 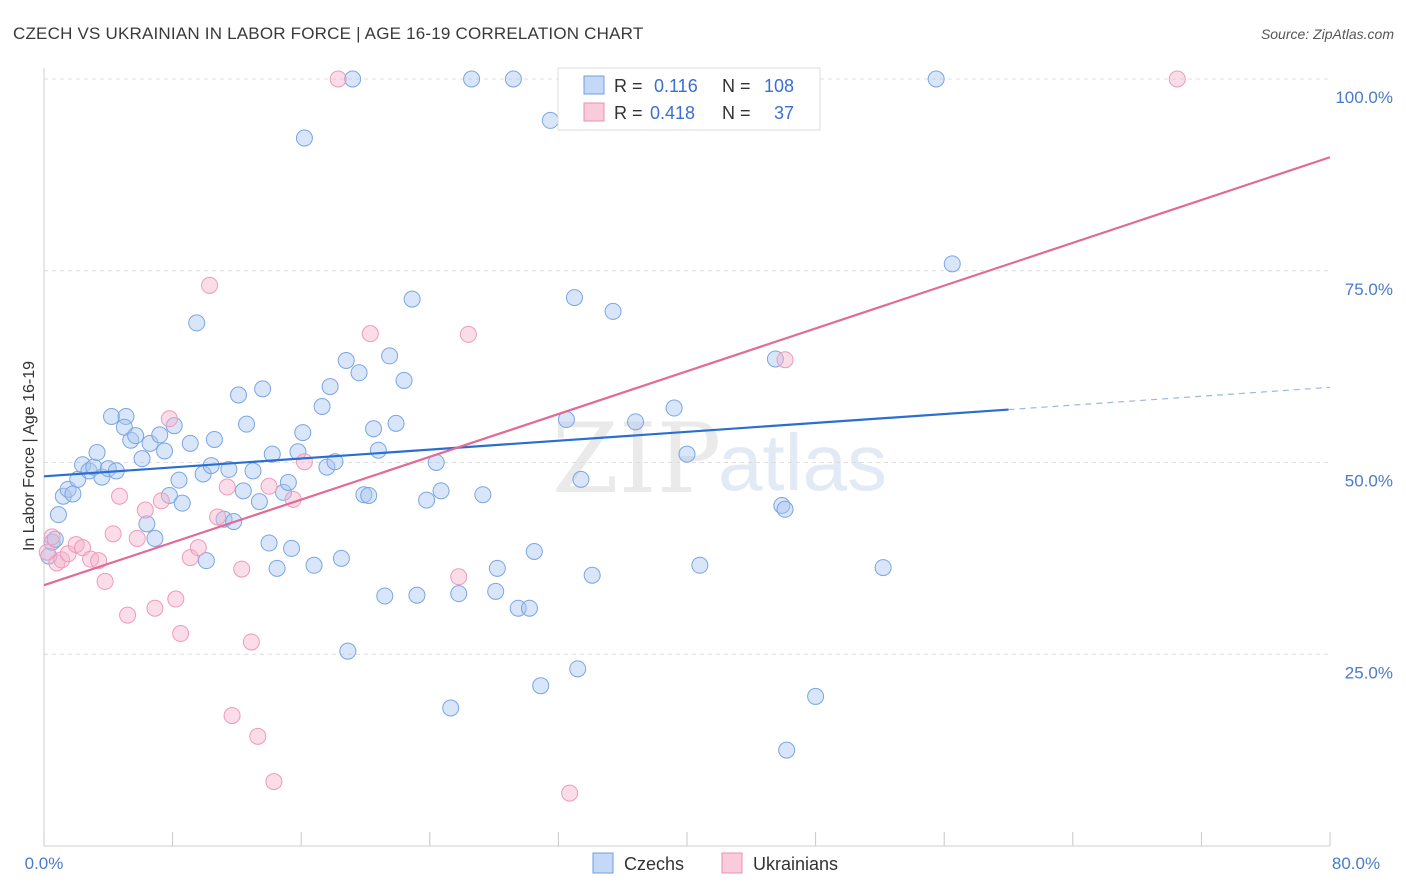 What do you see at coordinates (736, 113) in the screenshot?
I see `stats-n-label-ukrainians: N =` at bounding box center [736, 113].